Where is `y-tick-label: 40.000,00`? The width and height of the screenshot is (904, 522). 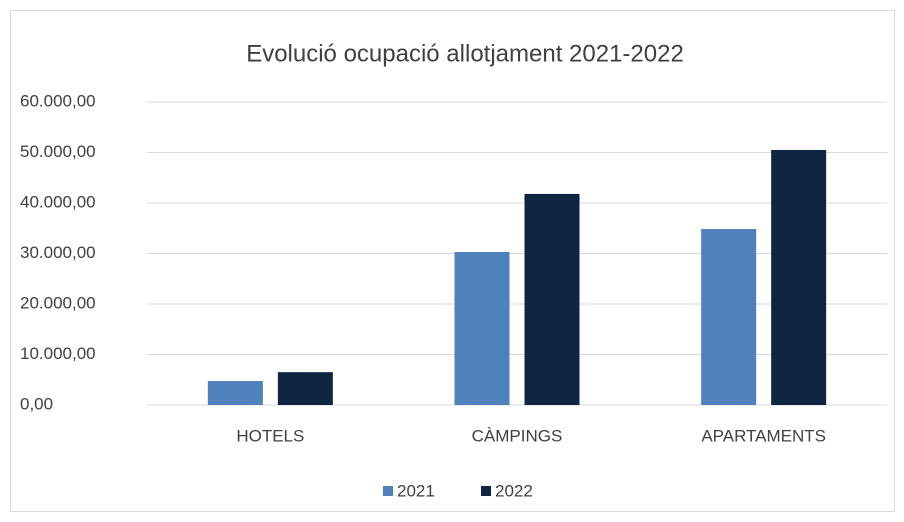
y-tick-label: 40.000,00 is located at coordinates (58, 201).